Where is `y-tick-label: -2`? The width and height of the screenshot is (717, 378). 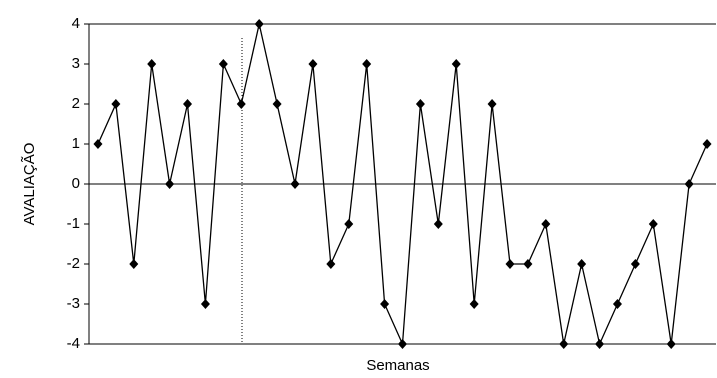 y-tick-label: -2 is located at coordinates (73, 263).